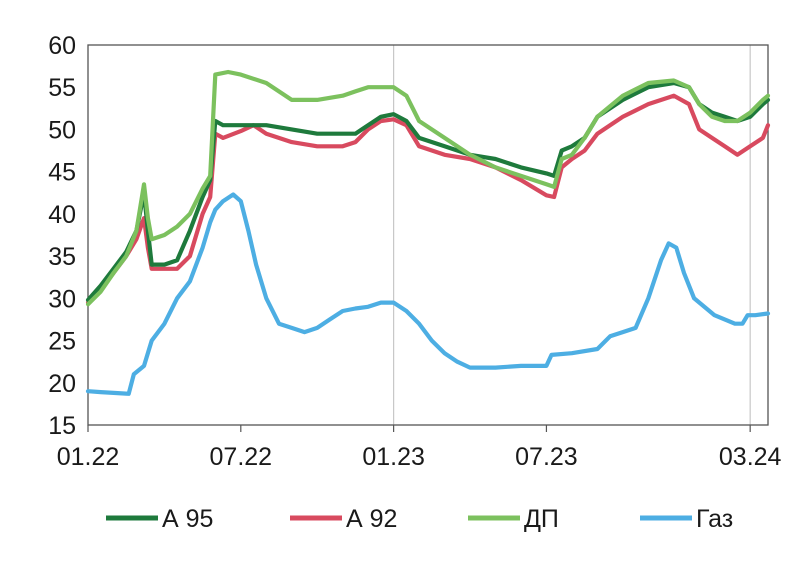  Describe the element at coordinates (546, 457) in the screenshot. I see `x-tick-label: 07.23` at that location.